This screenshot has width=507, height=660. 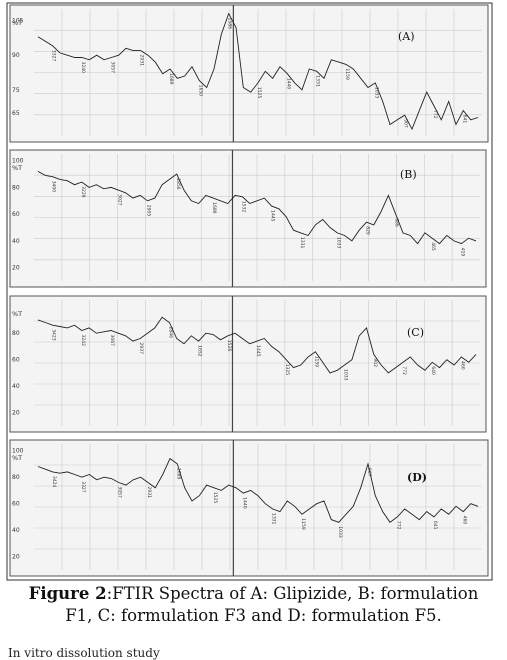 What do you see at coordinates (54, 187) in the screenshot?
I see `peak-label: 3400` at bounding box center [54, 187].